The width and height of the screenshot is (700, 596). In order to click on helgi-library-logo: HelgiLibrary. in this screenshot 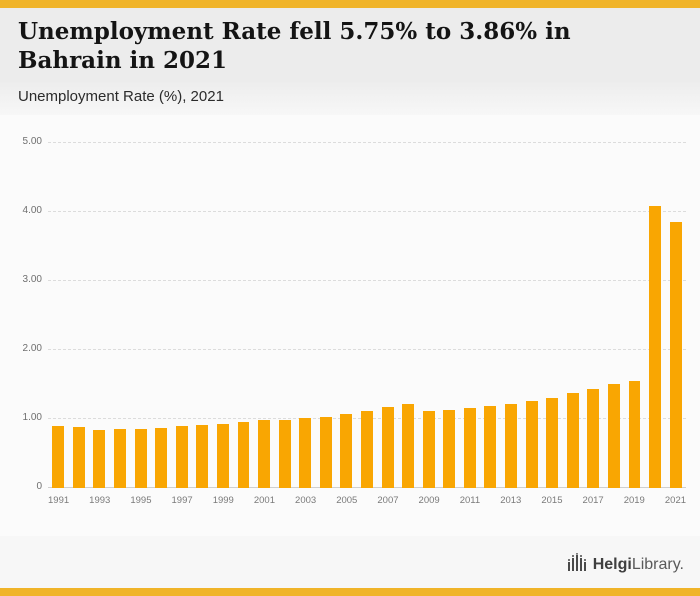, I will do `click(625, 564)`.